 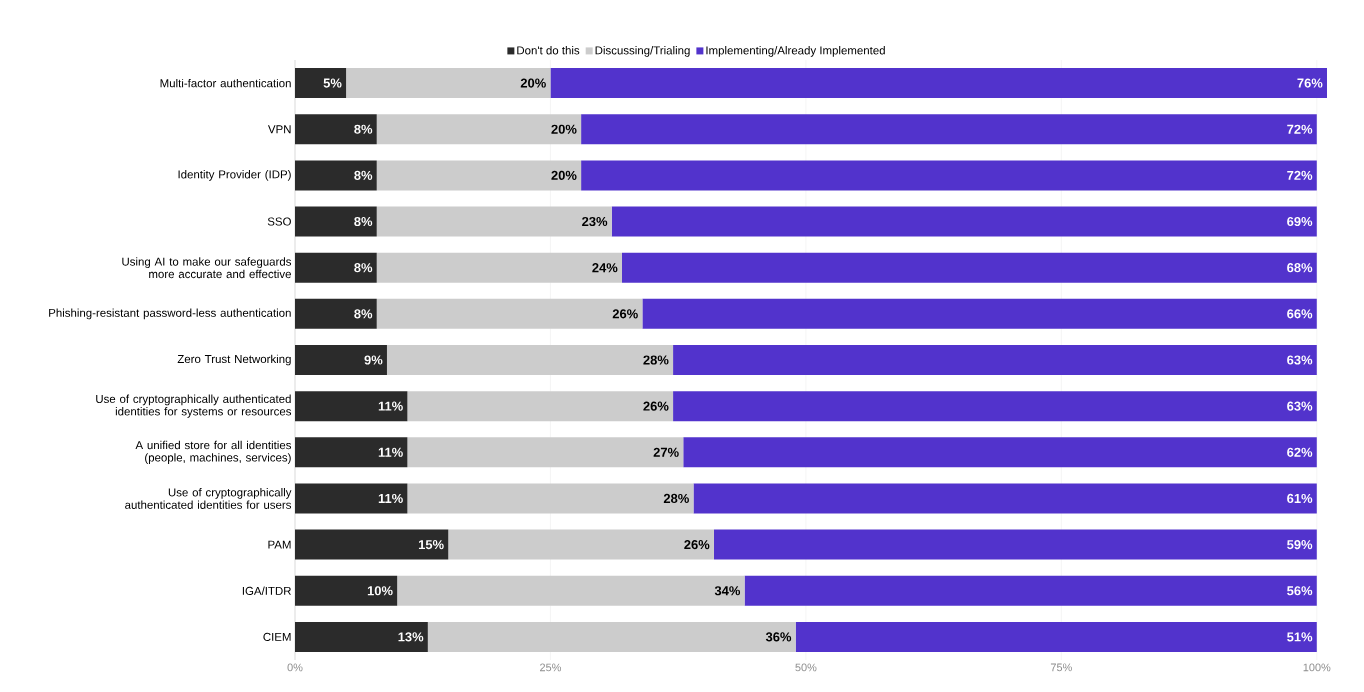 I want to click on legend-label: Don't do this, so click(x=548, y=50).